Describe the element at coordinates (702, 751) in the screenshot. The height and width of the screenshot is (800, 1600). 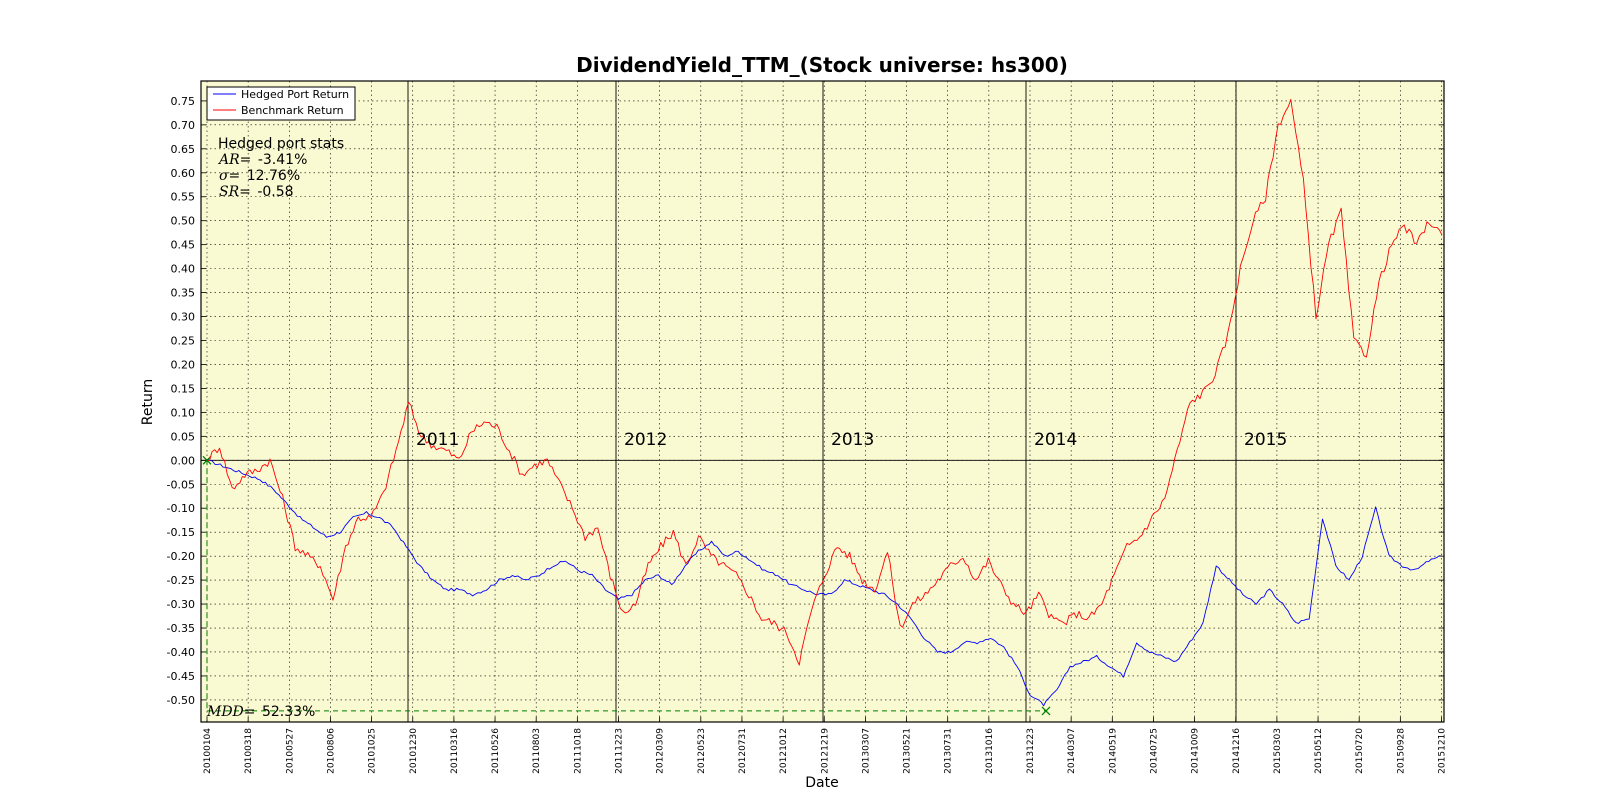
I see `x-tick-label: 20120523` at that location.